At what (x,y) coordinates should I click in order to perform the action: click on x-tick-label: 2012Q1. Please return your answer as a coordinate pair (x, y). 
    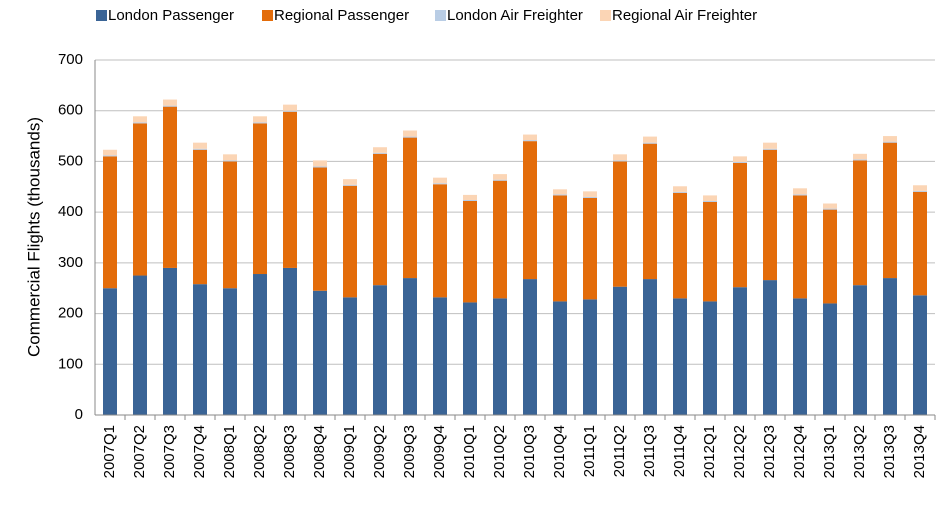
    Looking at the image, I should click on (709, 451).